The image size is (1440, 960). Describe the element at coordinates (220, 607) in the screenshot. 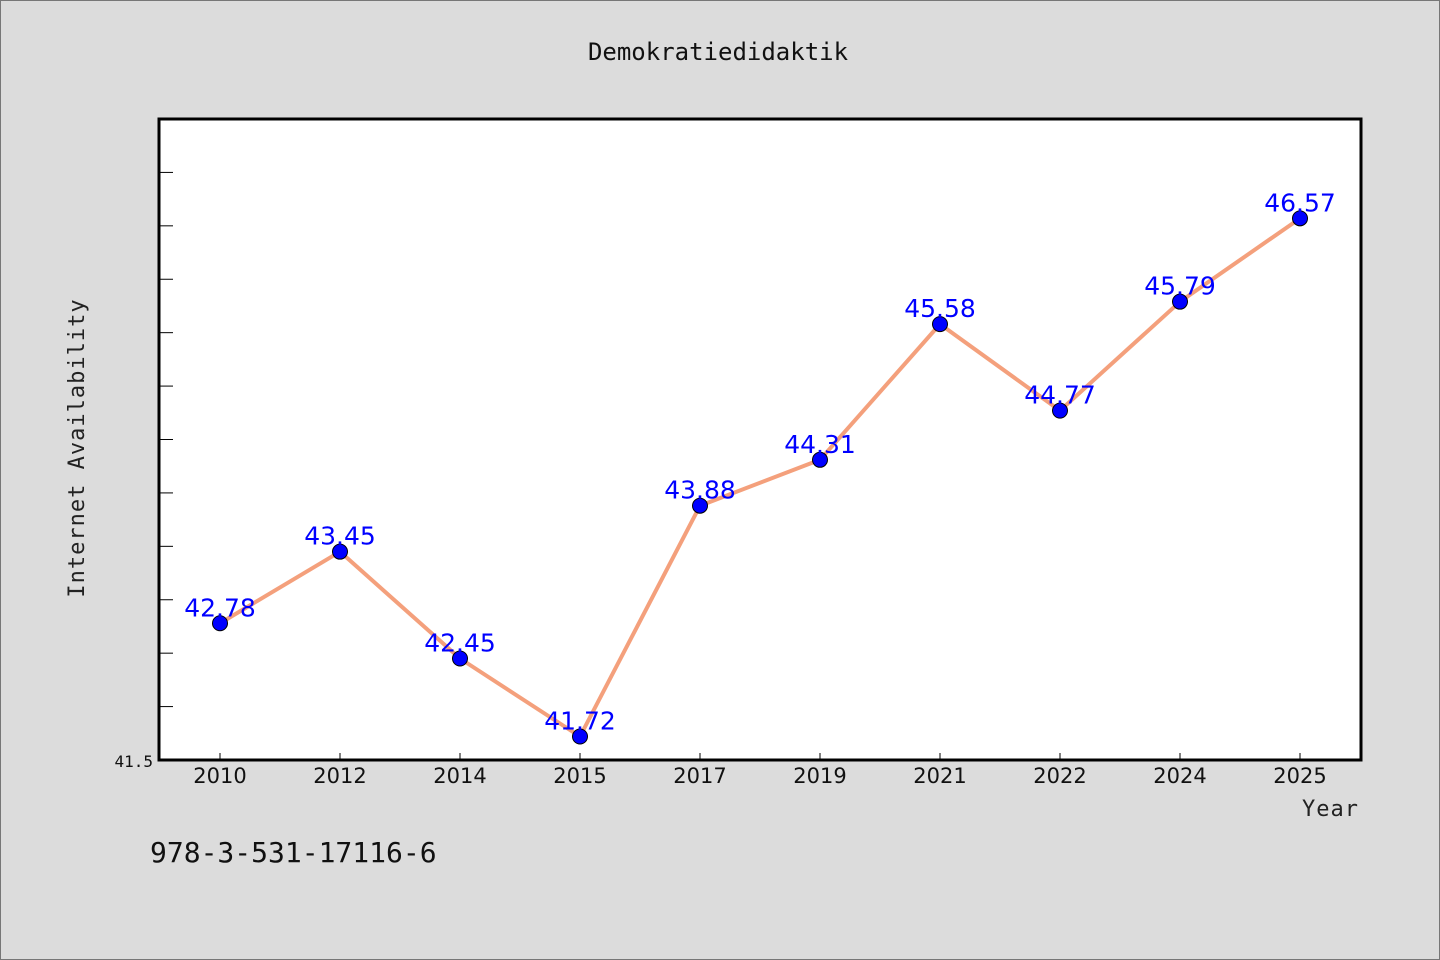

I see `data-label: 42.78` at that location.